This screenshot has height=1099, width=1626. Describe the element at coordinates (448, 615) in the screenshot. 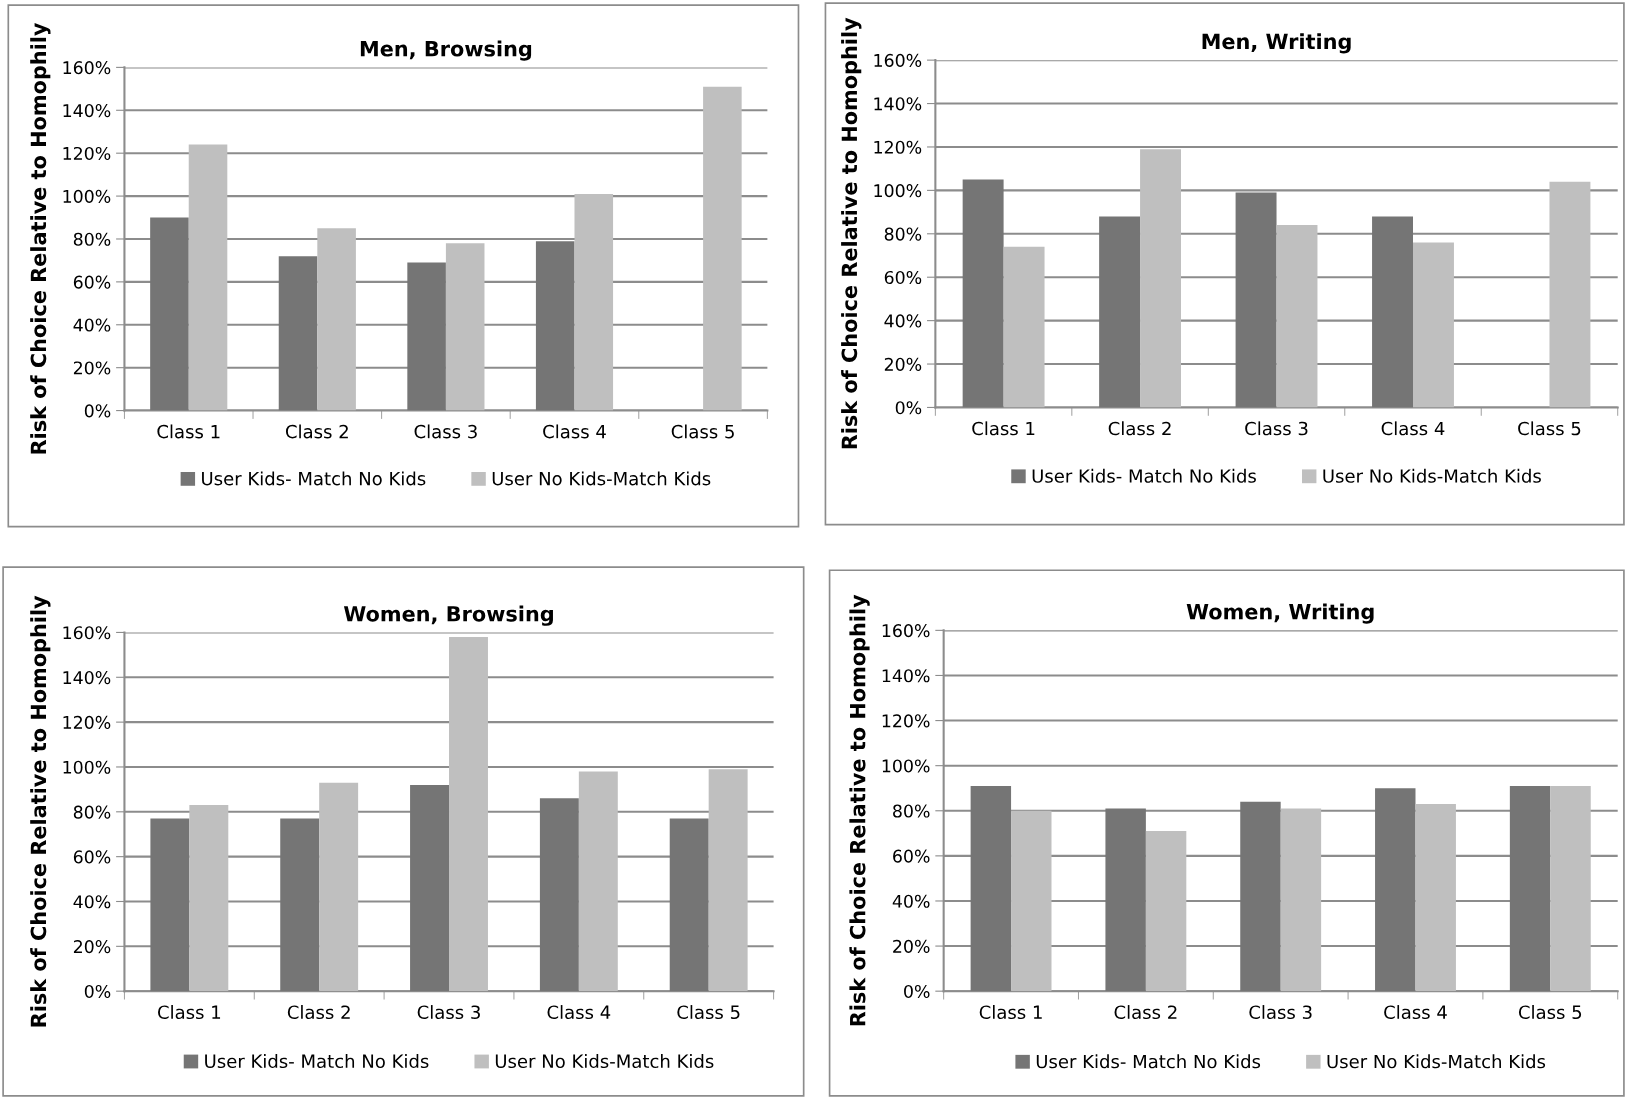

I see `chart-title: Women, Browsing` at that location.